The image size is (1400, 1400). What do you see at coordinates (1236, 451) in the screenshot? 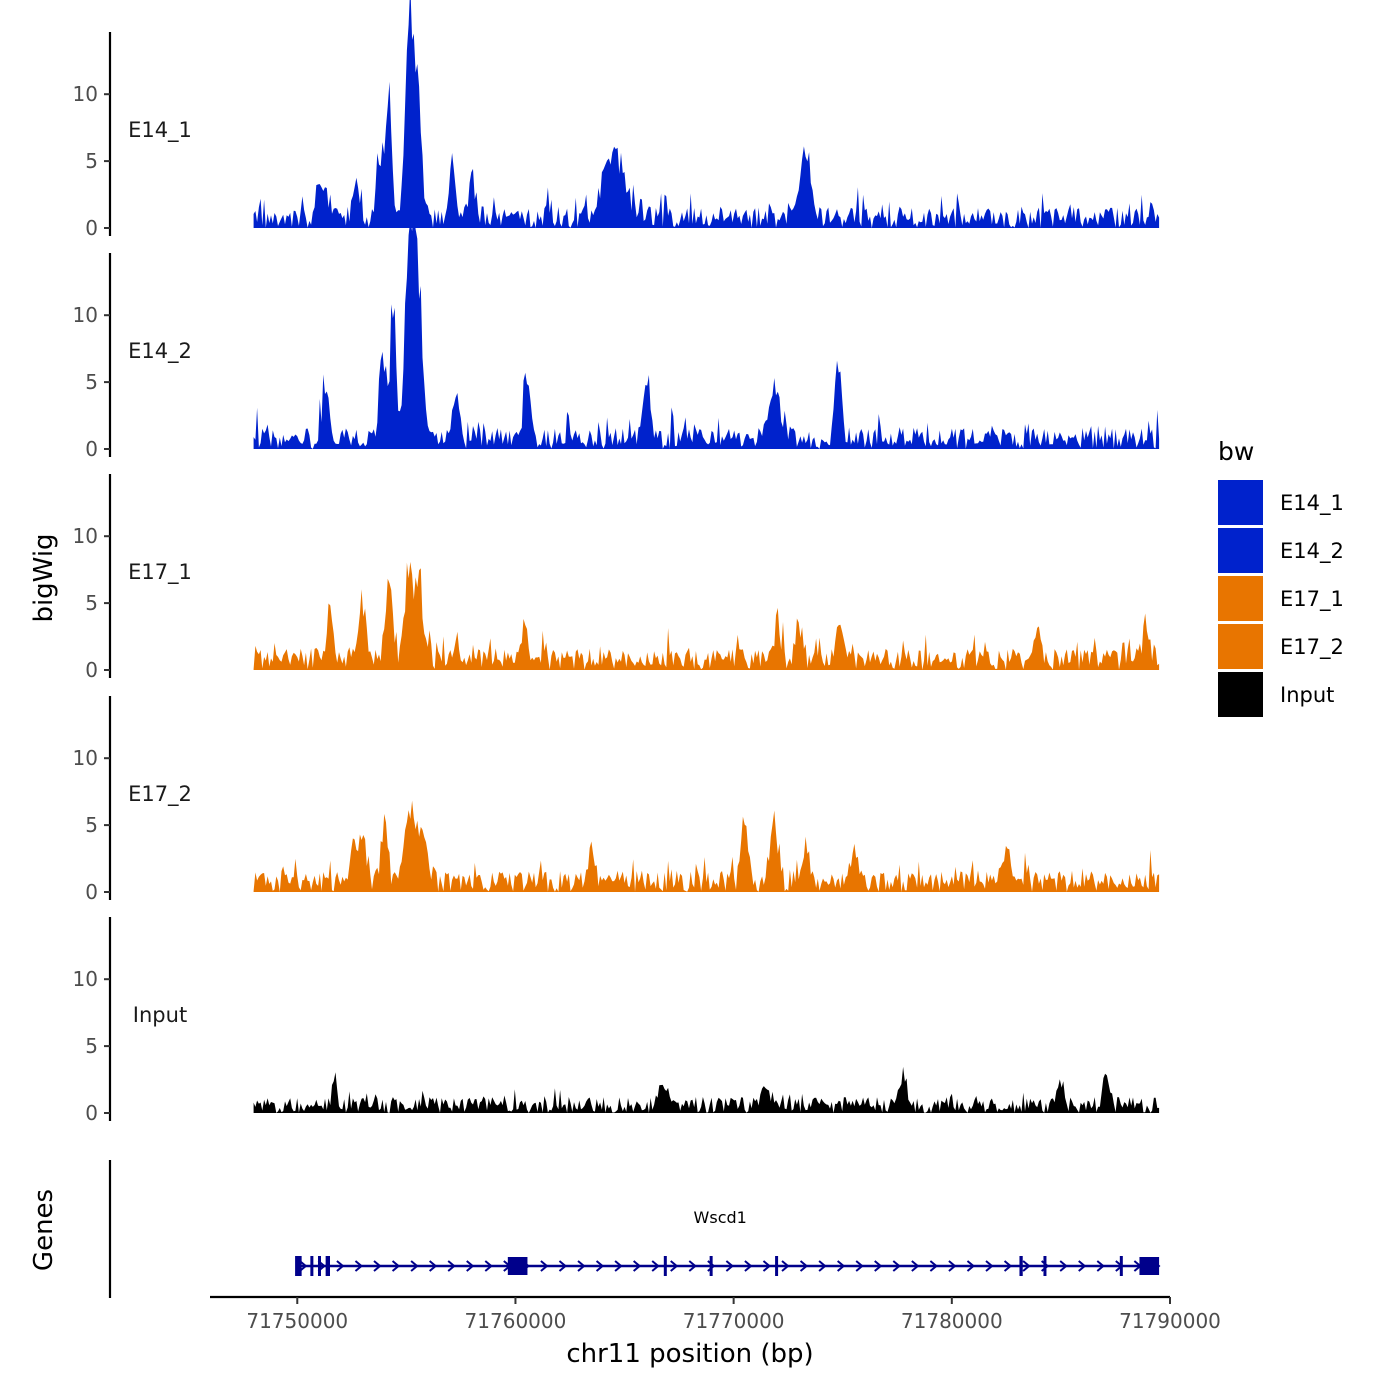
I see `legend-title: bw` at bounding box center [1236, 451].